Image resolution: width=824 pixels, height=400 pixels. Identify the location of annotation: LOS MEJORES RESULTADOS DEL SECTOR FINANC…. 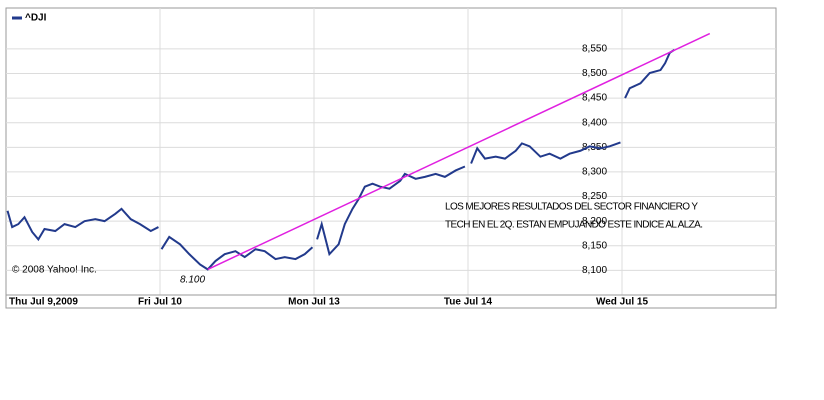
(571, 207).